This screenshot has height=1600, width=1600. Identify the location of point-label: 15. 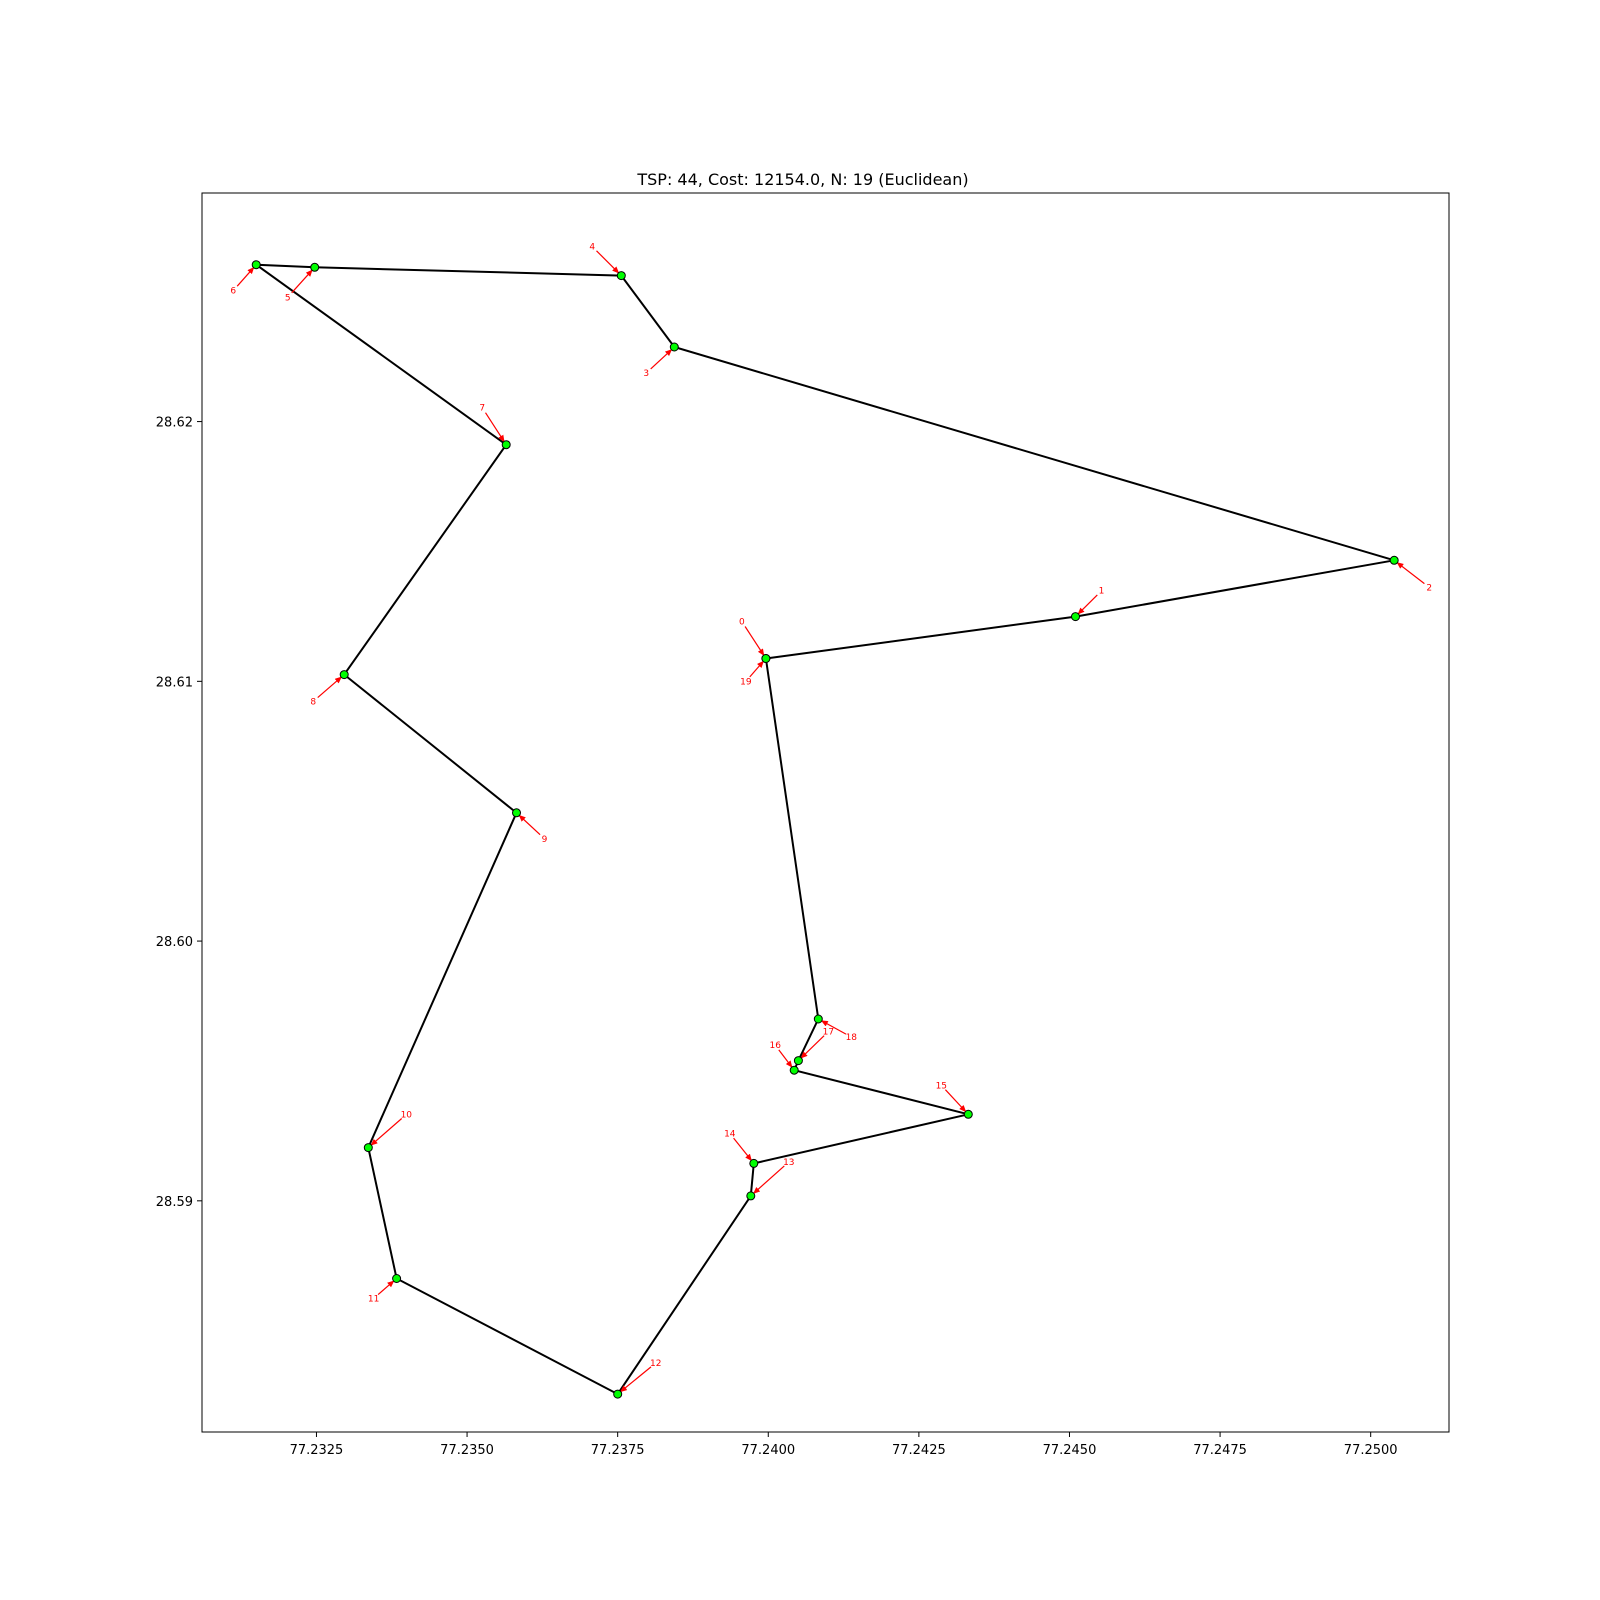
(941, 1086).